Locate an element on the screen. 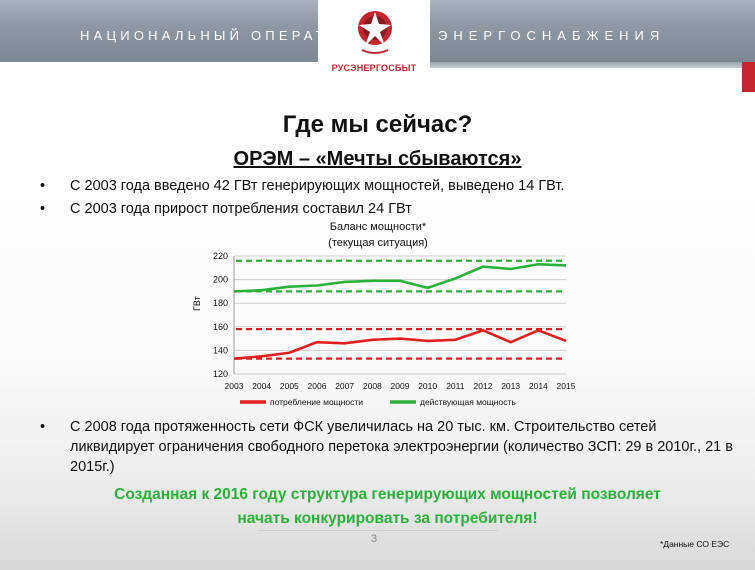 This screenshot has height=570, width=755. chart-grid is located at coordinates (399, 315).